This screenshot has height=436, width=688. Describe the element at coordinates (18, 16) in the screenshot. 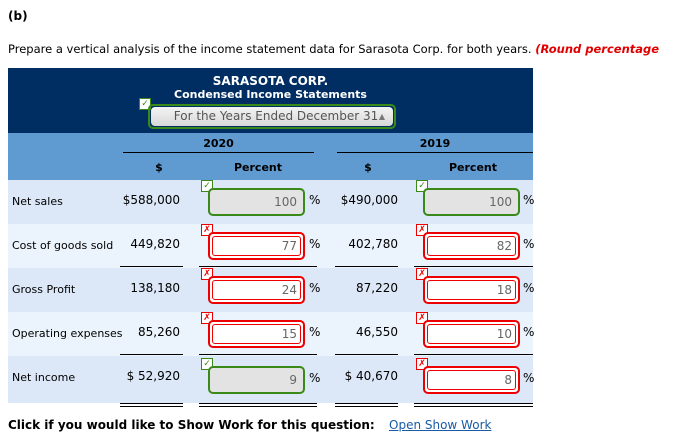

I see `part-label: (b)` at that location.